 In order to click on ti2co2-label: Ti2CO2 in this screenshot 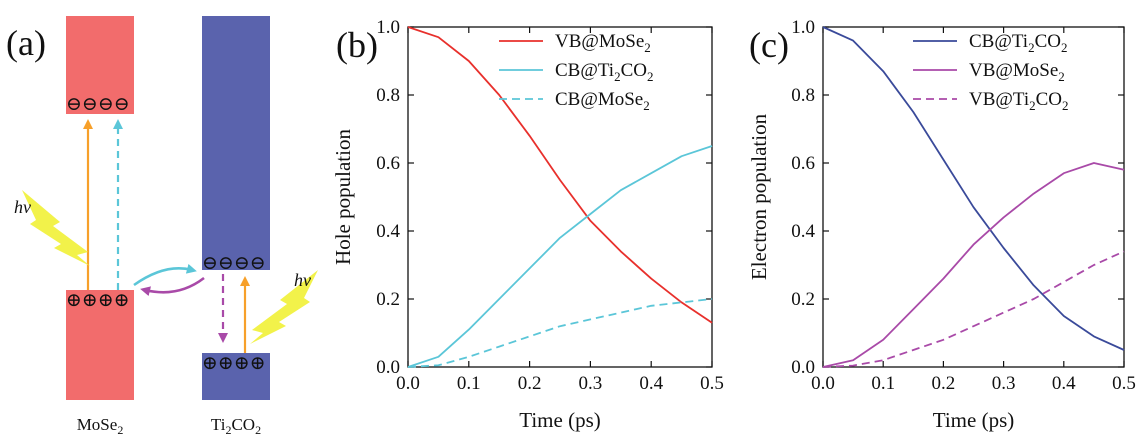, I will do `click(236, 426)`.